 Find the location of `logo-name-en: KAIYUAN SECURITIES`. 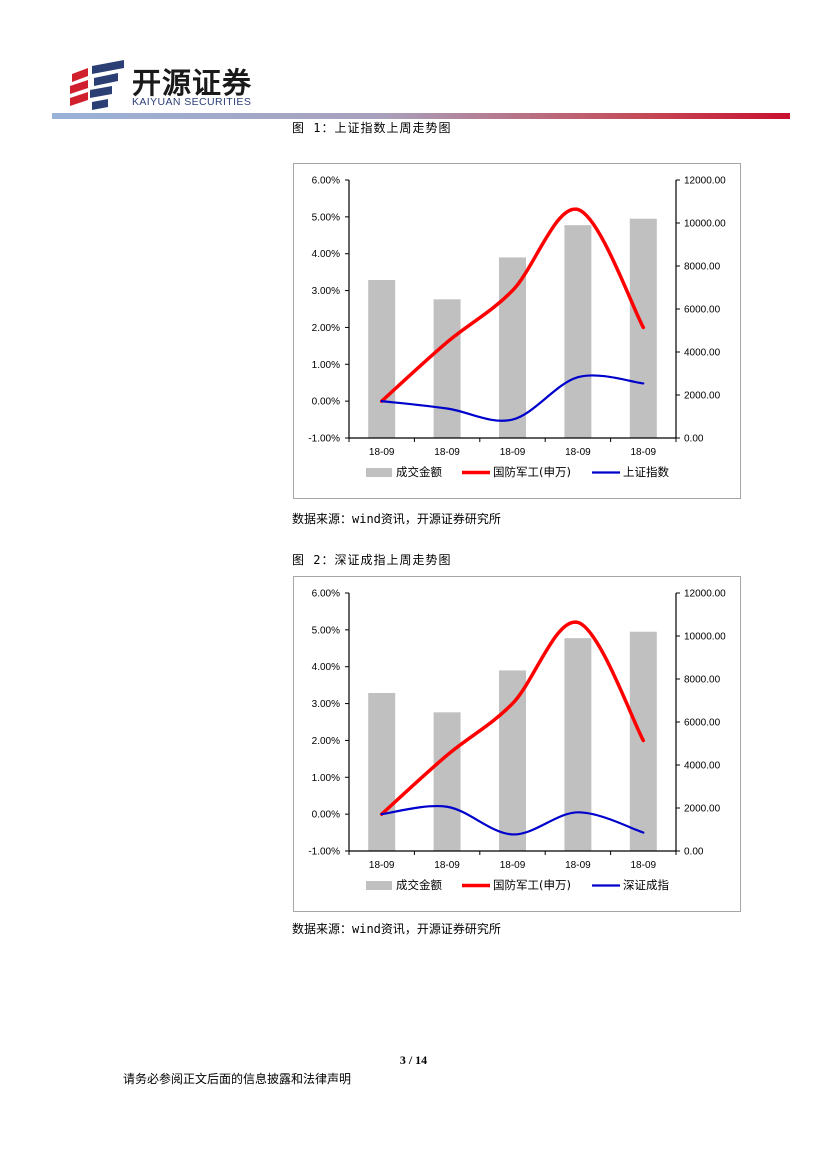

logo-name-en: KAIYUAN SECURITIES is located at coordinates (192, 102).